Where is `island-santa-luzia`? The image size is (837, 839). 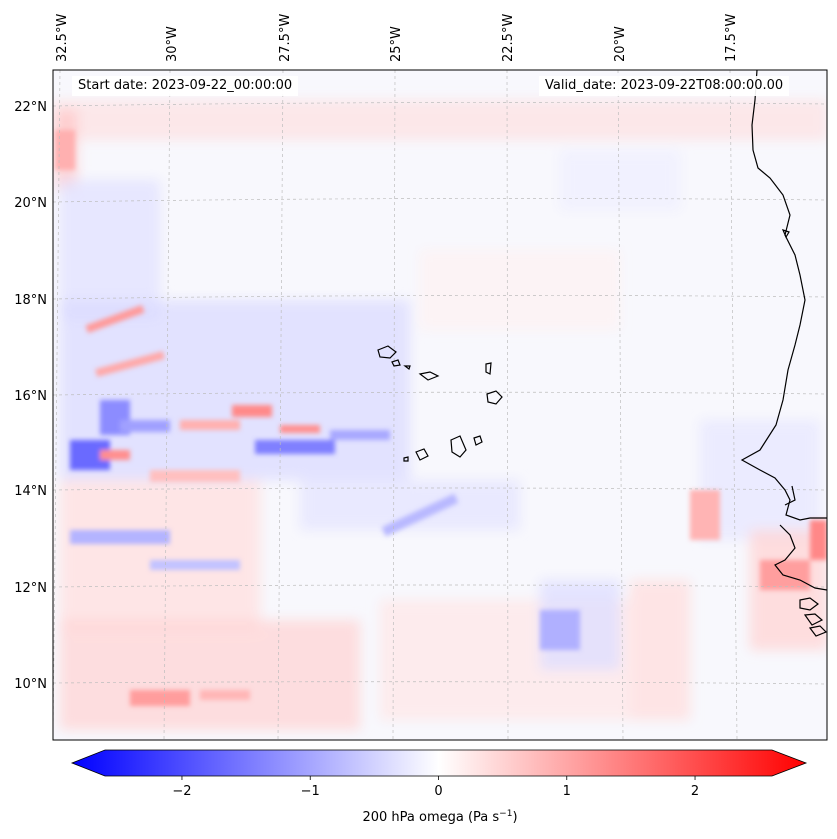
island-santa-luzia is located at coordinates (407, 367).